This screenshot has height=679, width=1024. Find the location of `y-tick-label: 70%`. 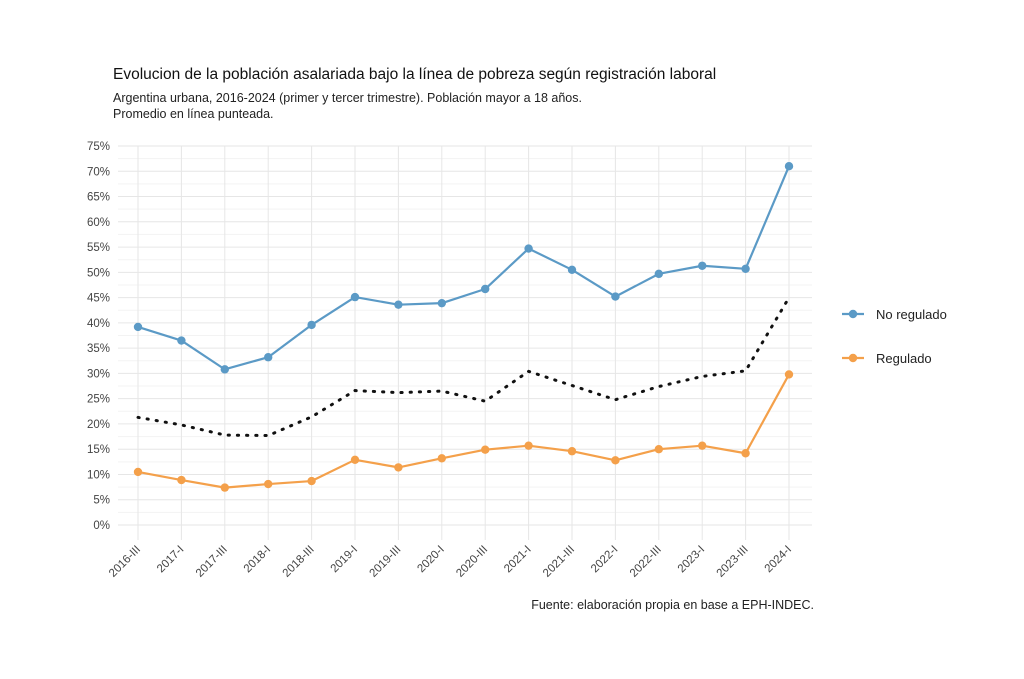

y-tick-label: 70% is located at coordinates (98, 172).